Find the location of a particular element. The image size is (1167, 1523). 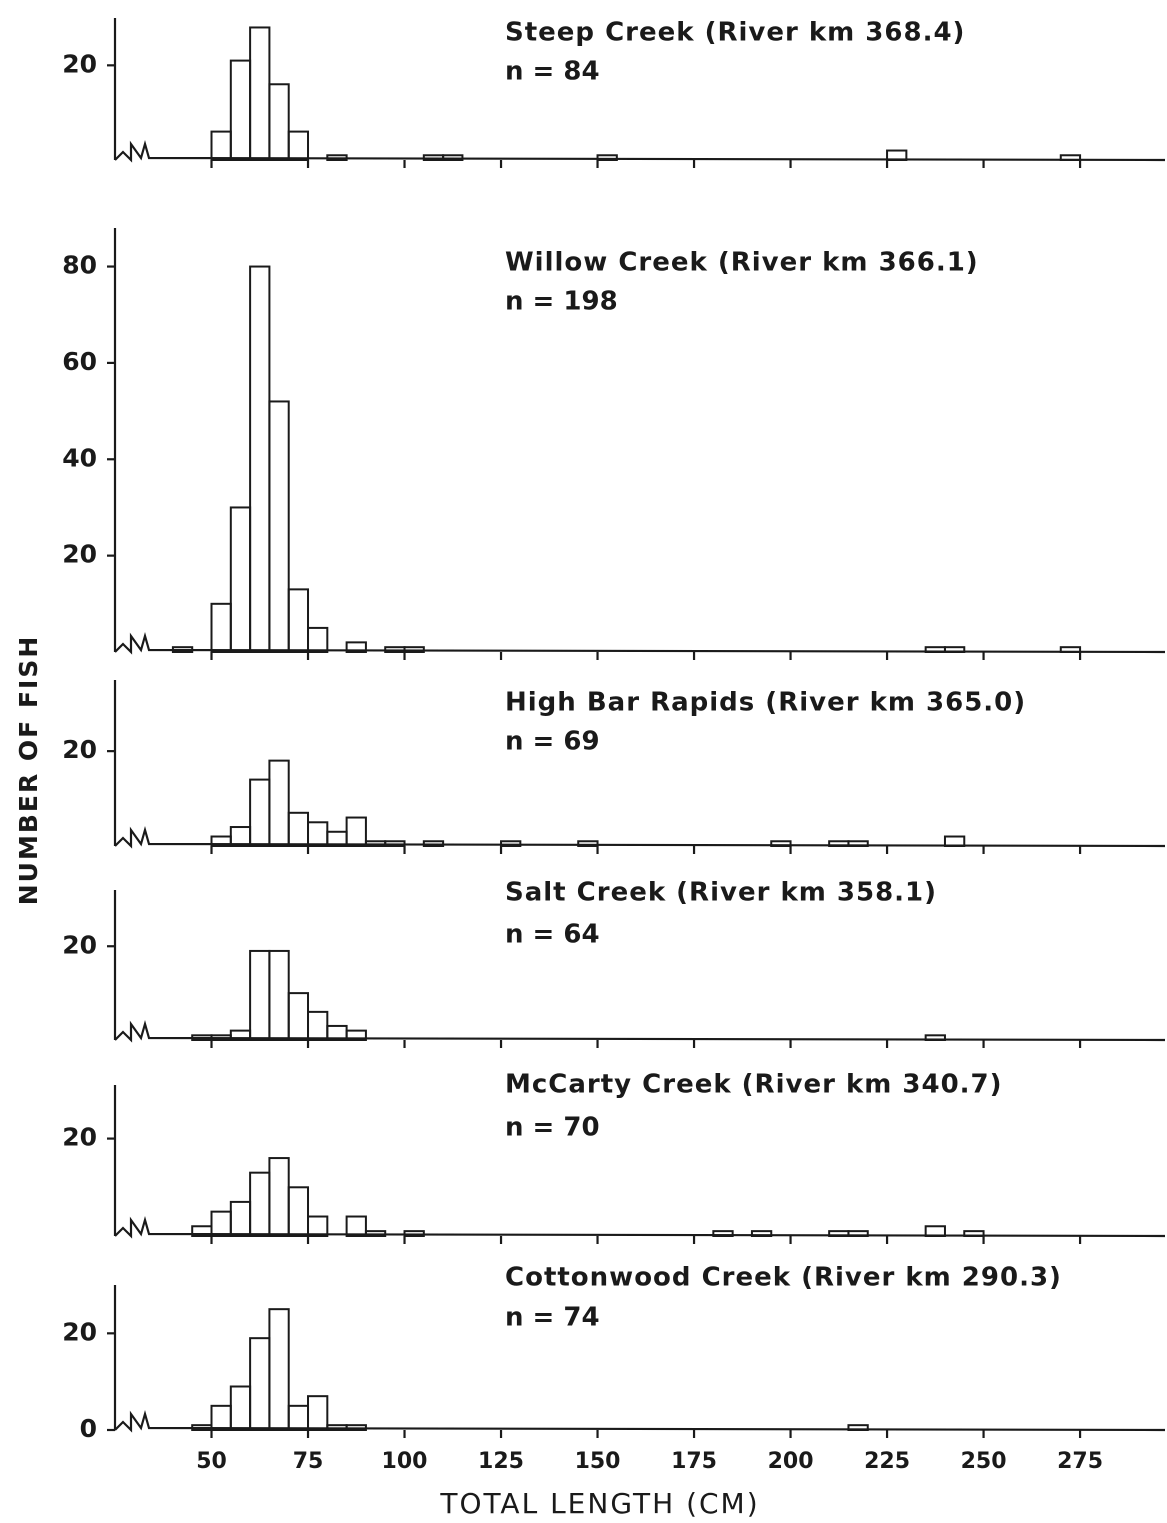

x-tick-label: 75 is located at coordinates (308, 1461).